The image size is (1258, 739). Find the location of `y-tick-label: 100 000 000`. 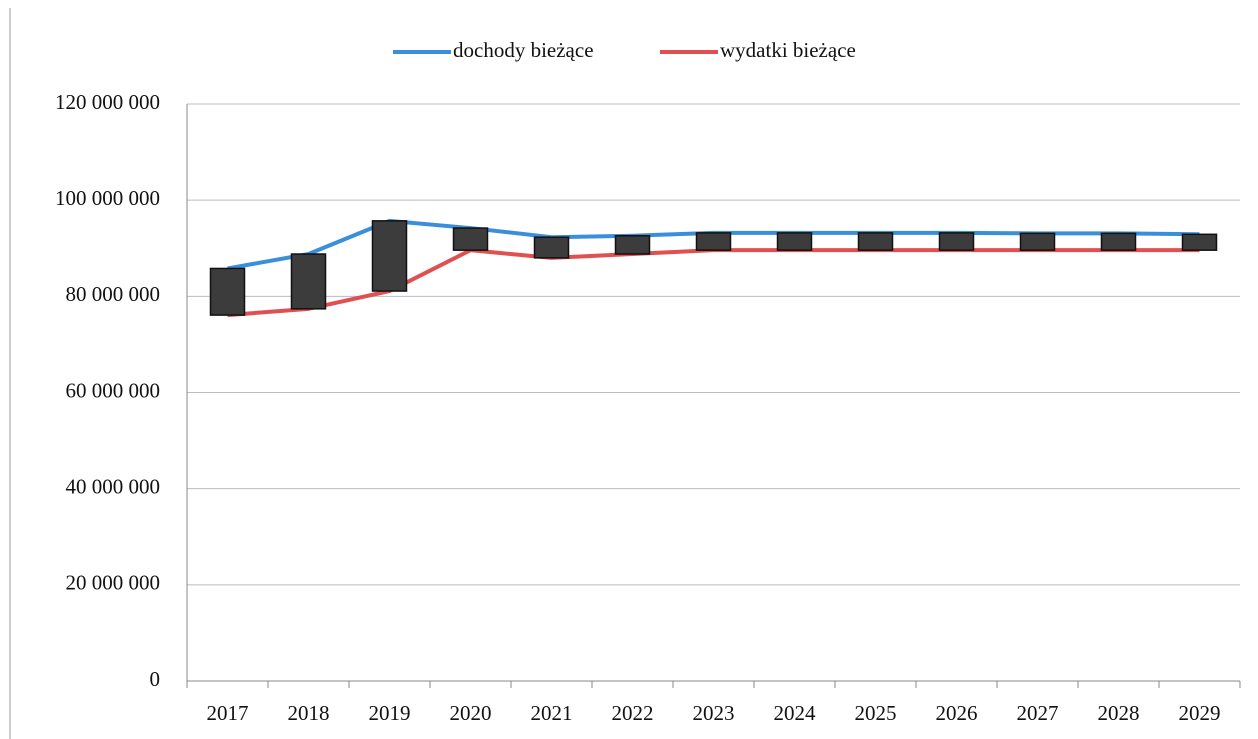

y-tick-label: 100 000 000 is located at coordinates (107, 198).